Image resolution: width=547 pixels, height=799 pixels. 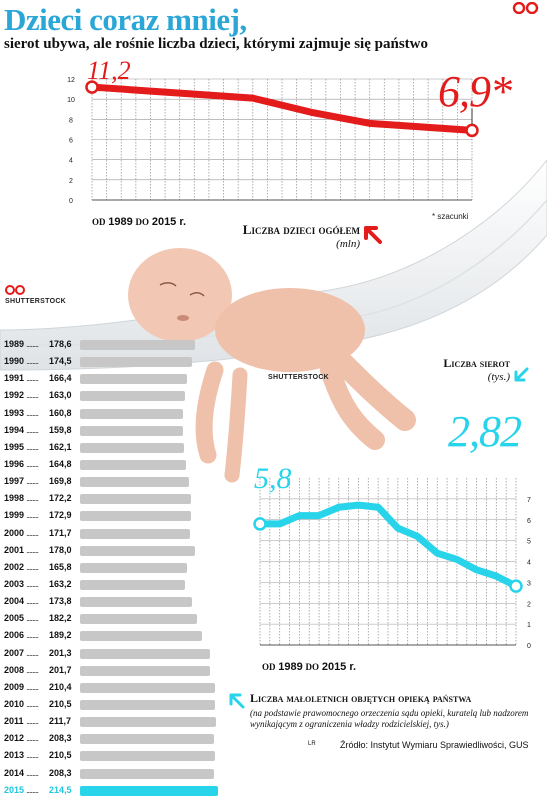 I want to click on bar-row: 1997........ 169,8, so click(x=111, y=481).